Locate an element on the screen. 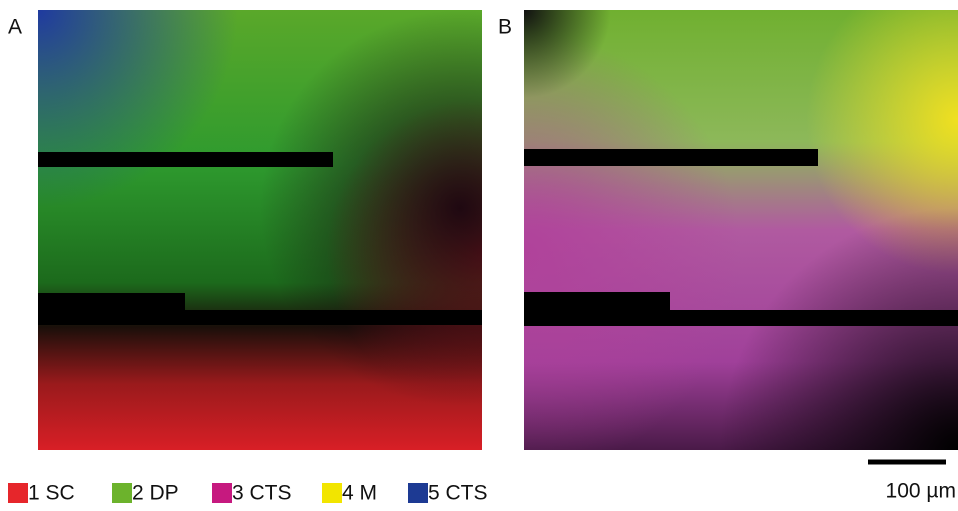 The image size is (958, 511). legend-label: 3 CTS is located at coordinates (262, 493).